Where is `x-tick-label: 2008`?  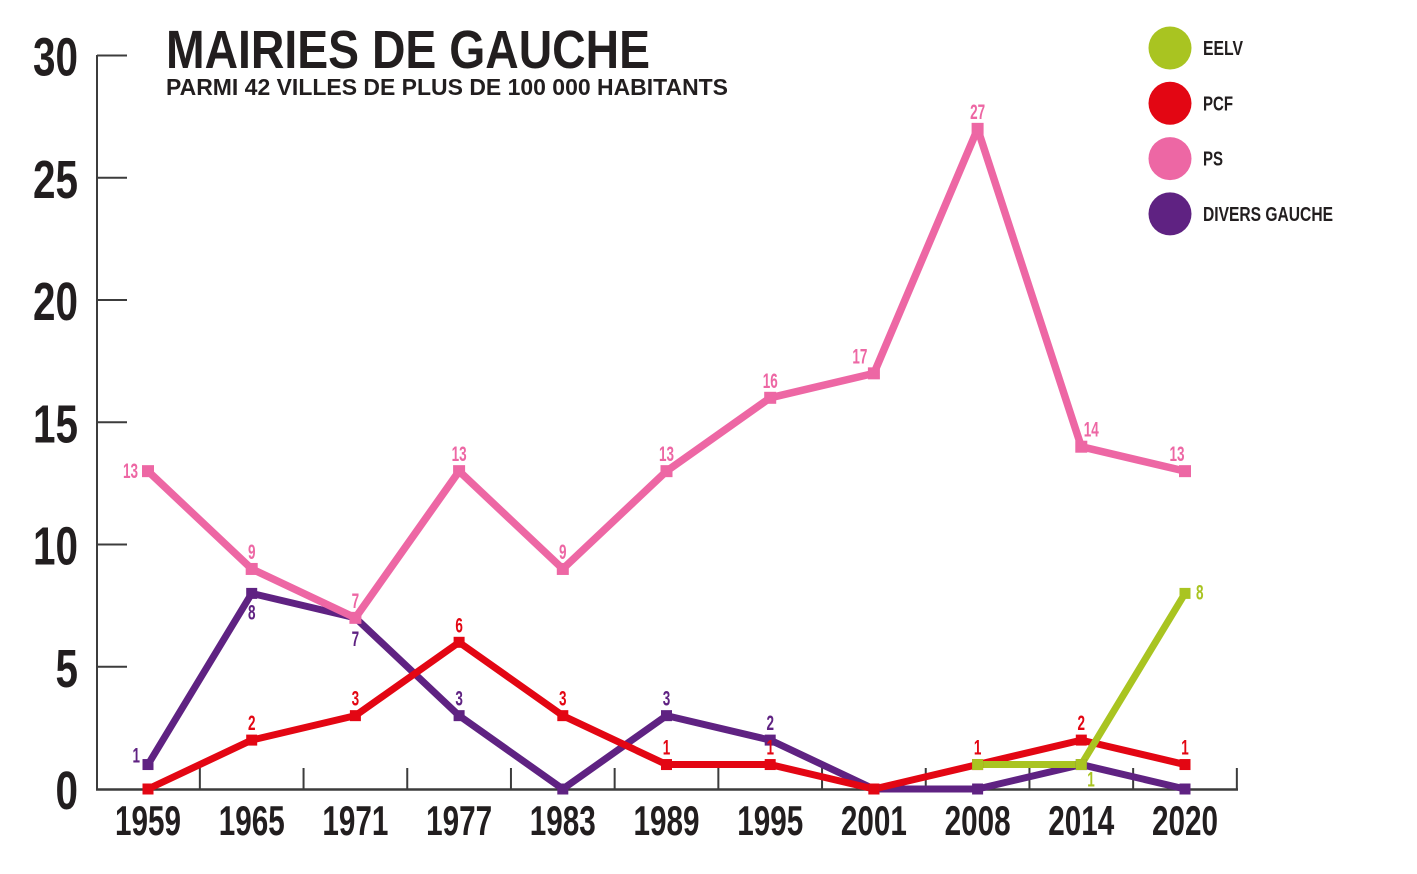
x-tick-label: 2008 is located at coordinates (978, 820).